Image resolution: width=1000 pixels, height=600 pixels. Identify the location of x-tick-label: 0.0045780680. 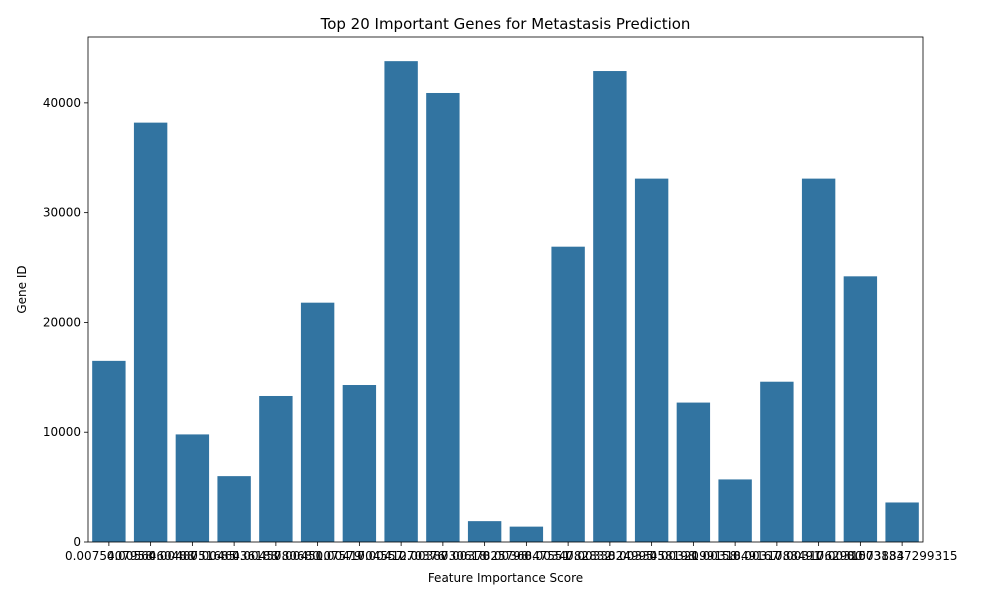
(276, 556).